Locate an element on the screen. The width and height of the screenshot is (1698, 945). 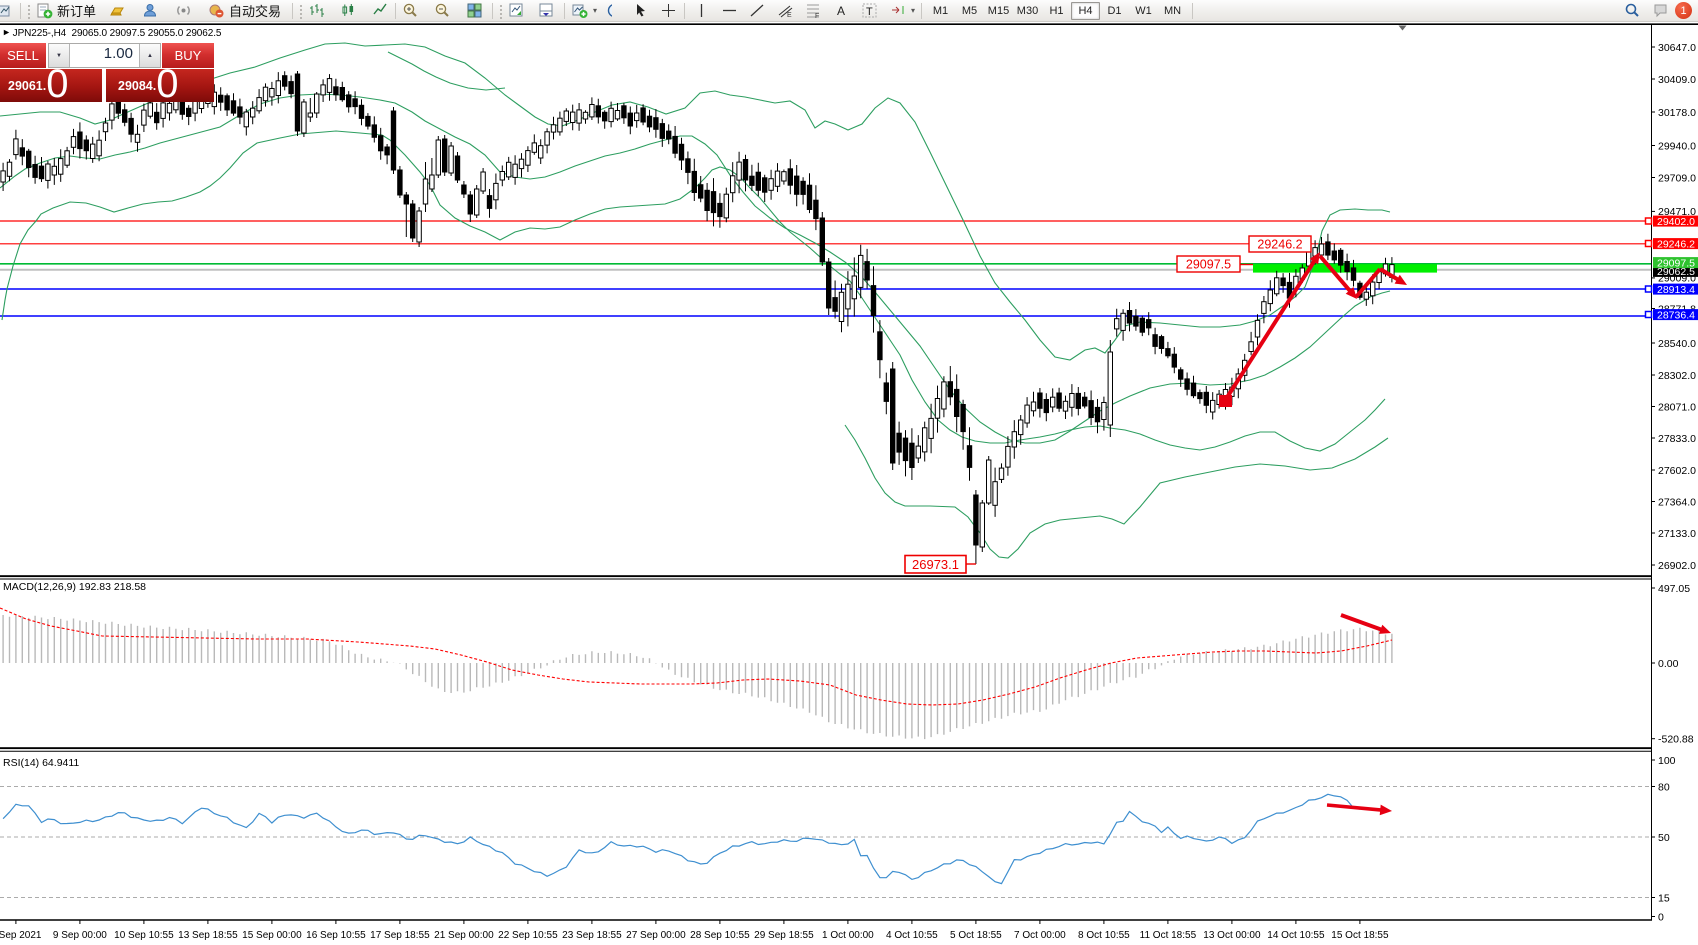
svg-text: 29062.5 is located at coordinates (1676, 272).